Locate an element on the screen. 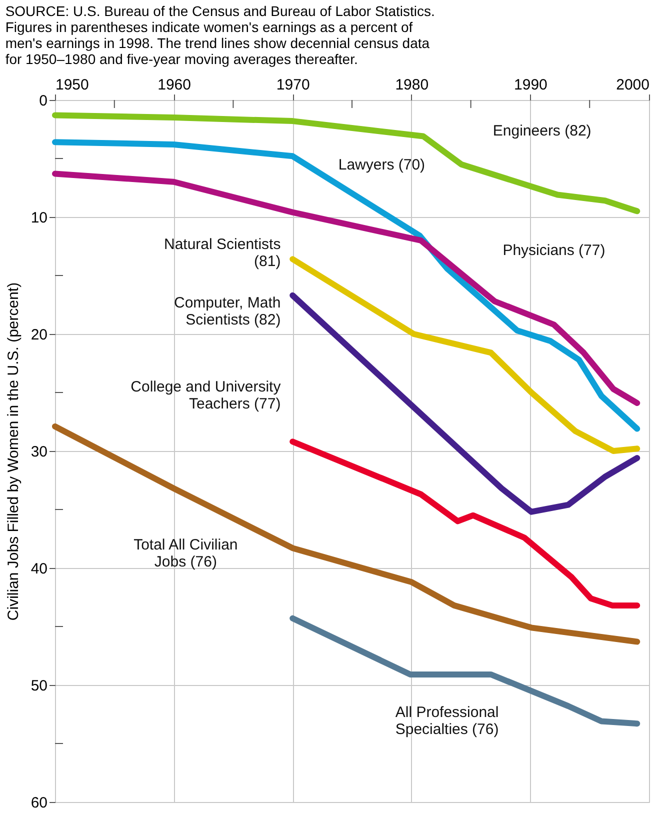  y-tick-label: 10 is located at coordinates (39, 218).